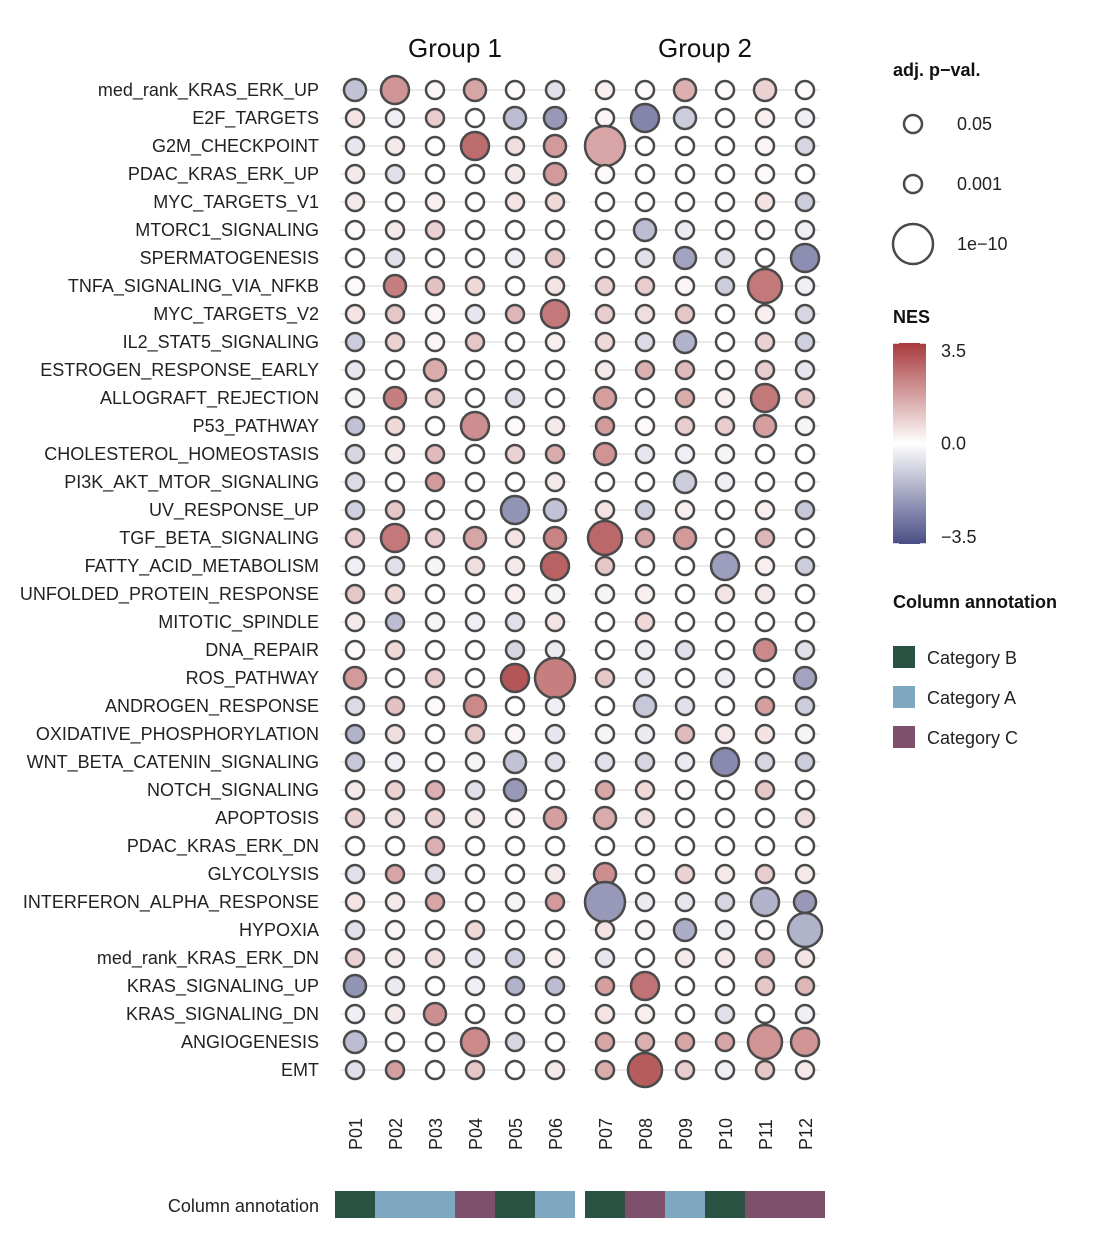  I want to click on row-label: E2F_TARGETS, so click(255, 118).